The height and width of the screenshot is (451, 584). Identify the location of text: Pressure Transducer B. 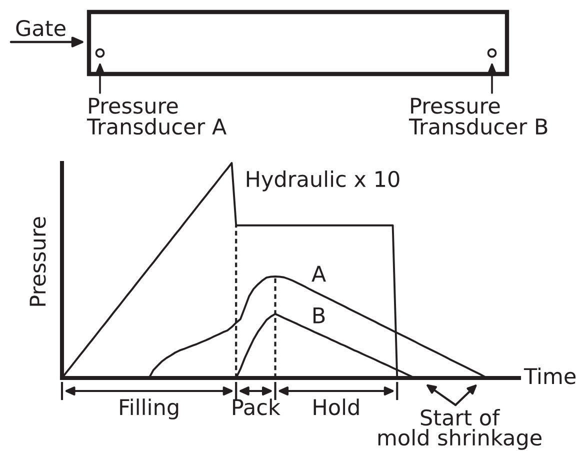
(478, 116).